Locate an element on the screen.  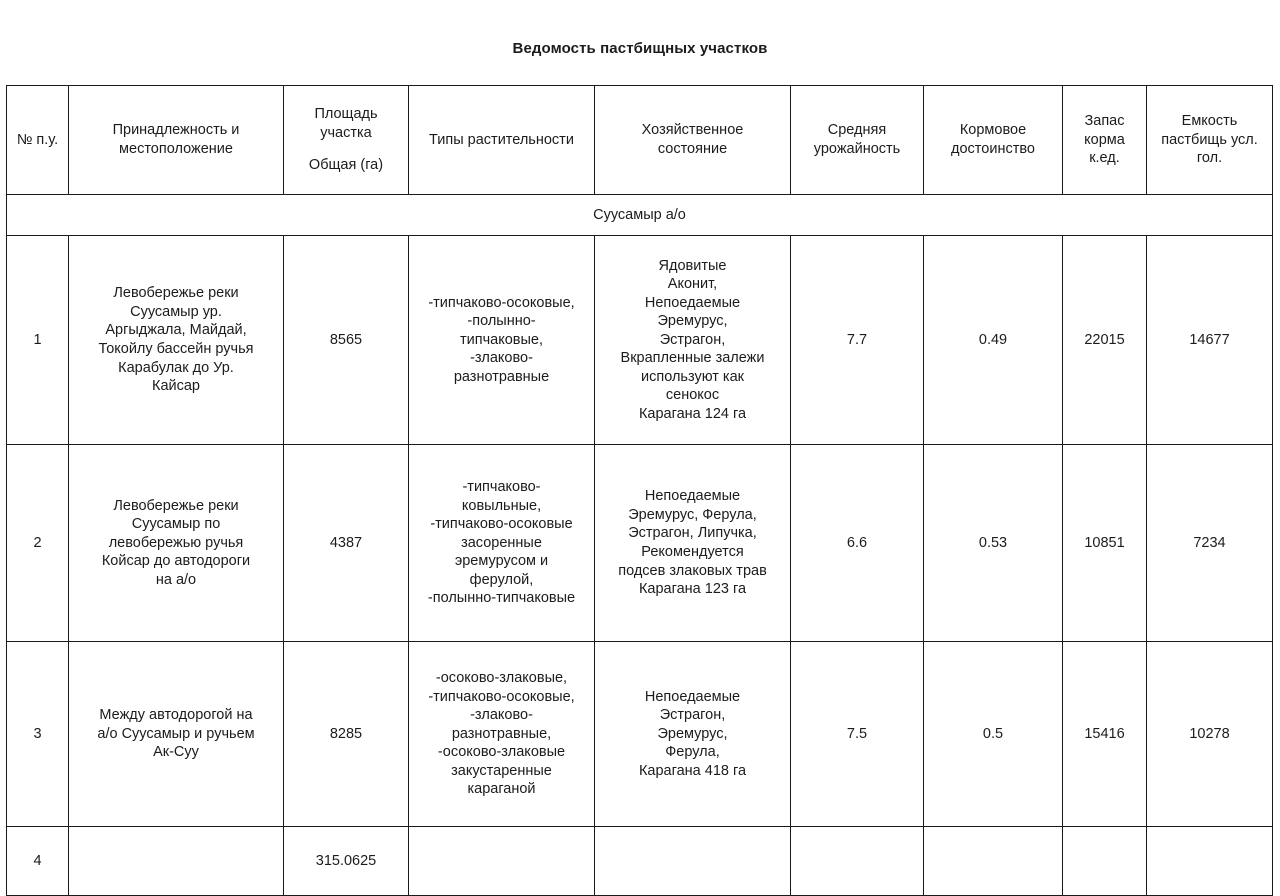
cell-area: 4387 is located at coordinates (346, 543).